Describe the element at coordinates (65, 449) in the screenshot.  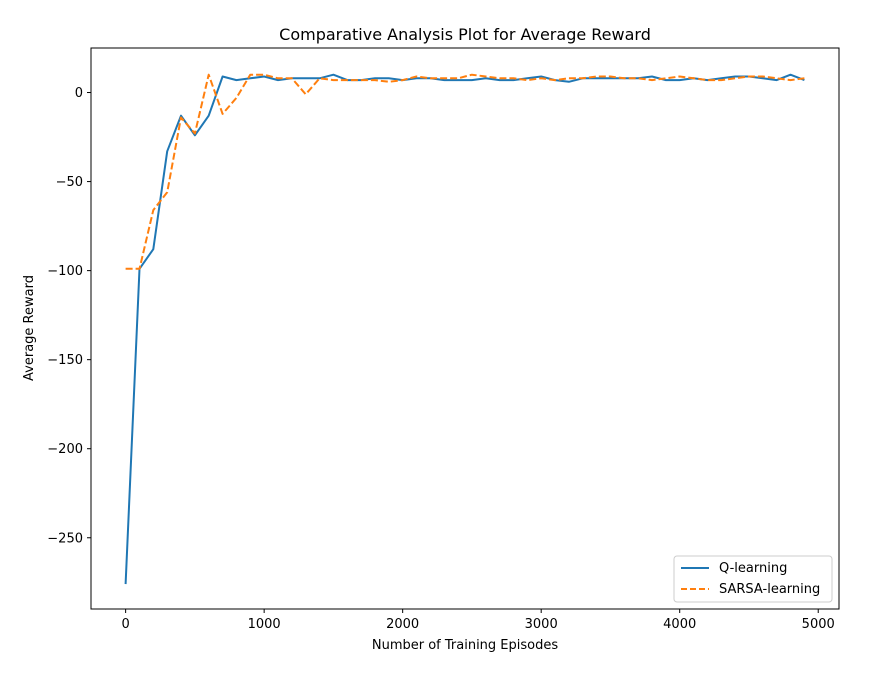
I see `y-tick-label: −200` at that location.